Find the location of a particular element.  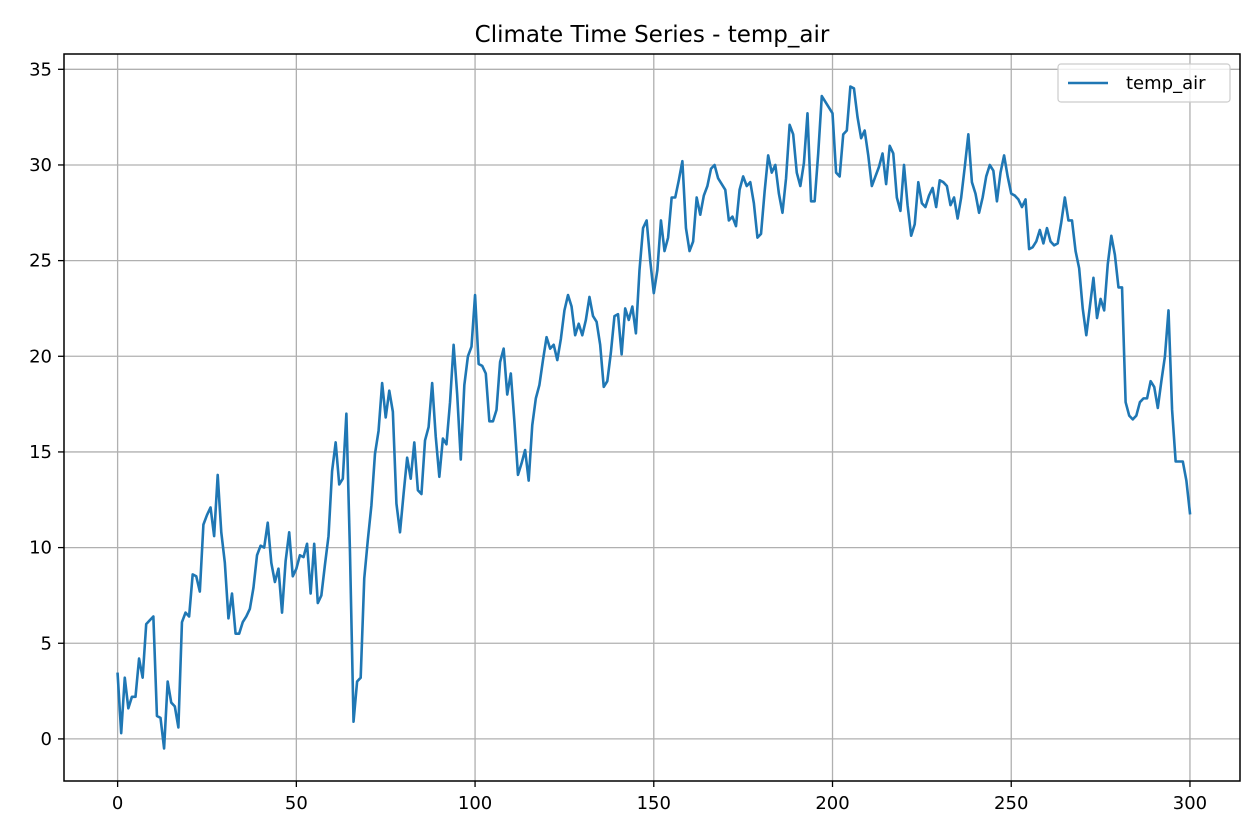

y-tick-label-35: 35 is located at coordinates (40, 69).